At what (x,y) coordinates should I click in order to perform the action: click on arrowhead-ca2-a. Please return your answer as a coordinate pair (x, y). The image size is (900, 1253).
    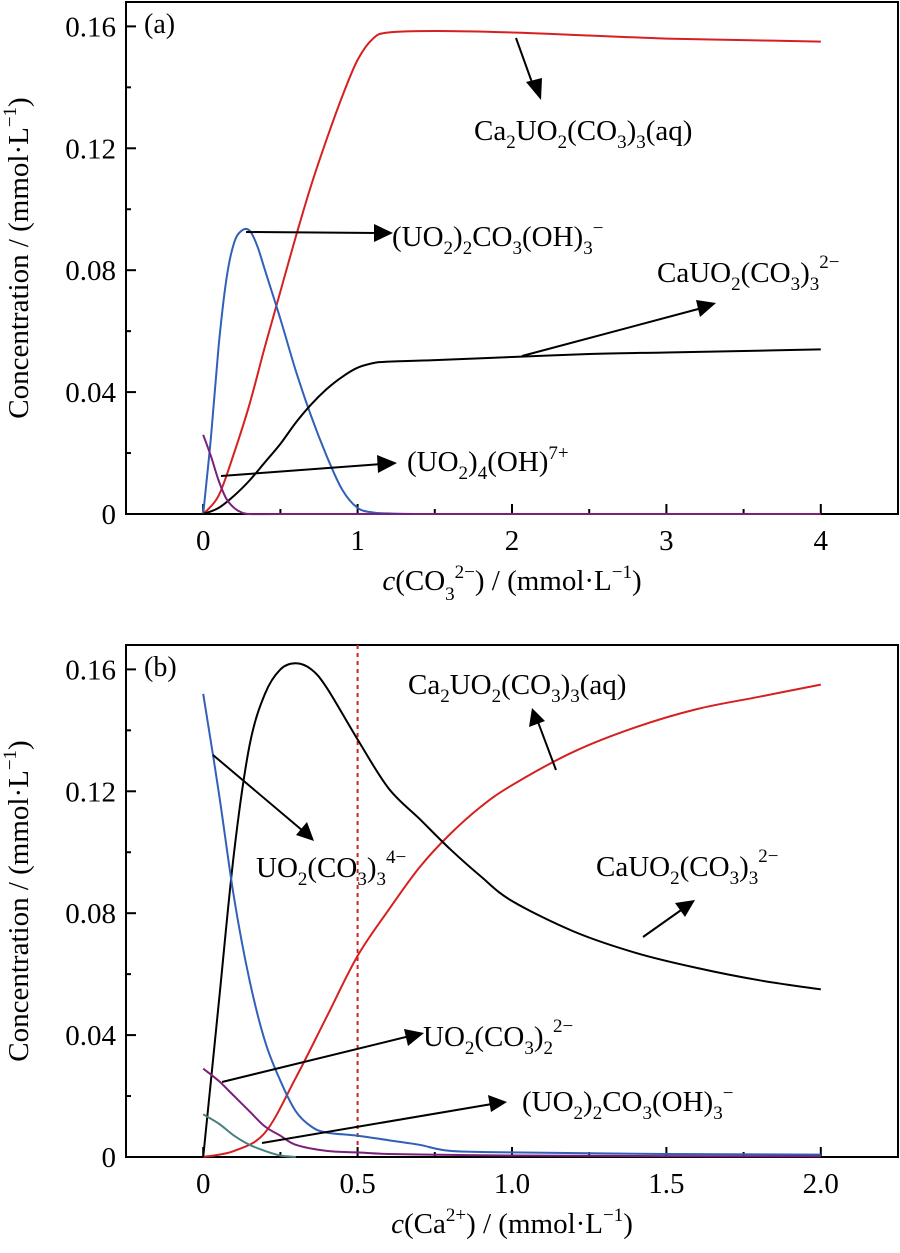
    Looking at the image, I should click on (534, 89).